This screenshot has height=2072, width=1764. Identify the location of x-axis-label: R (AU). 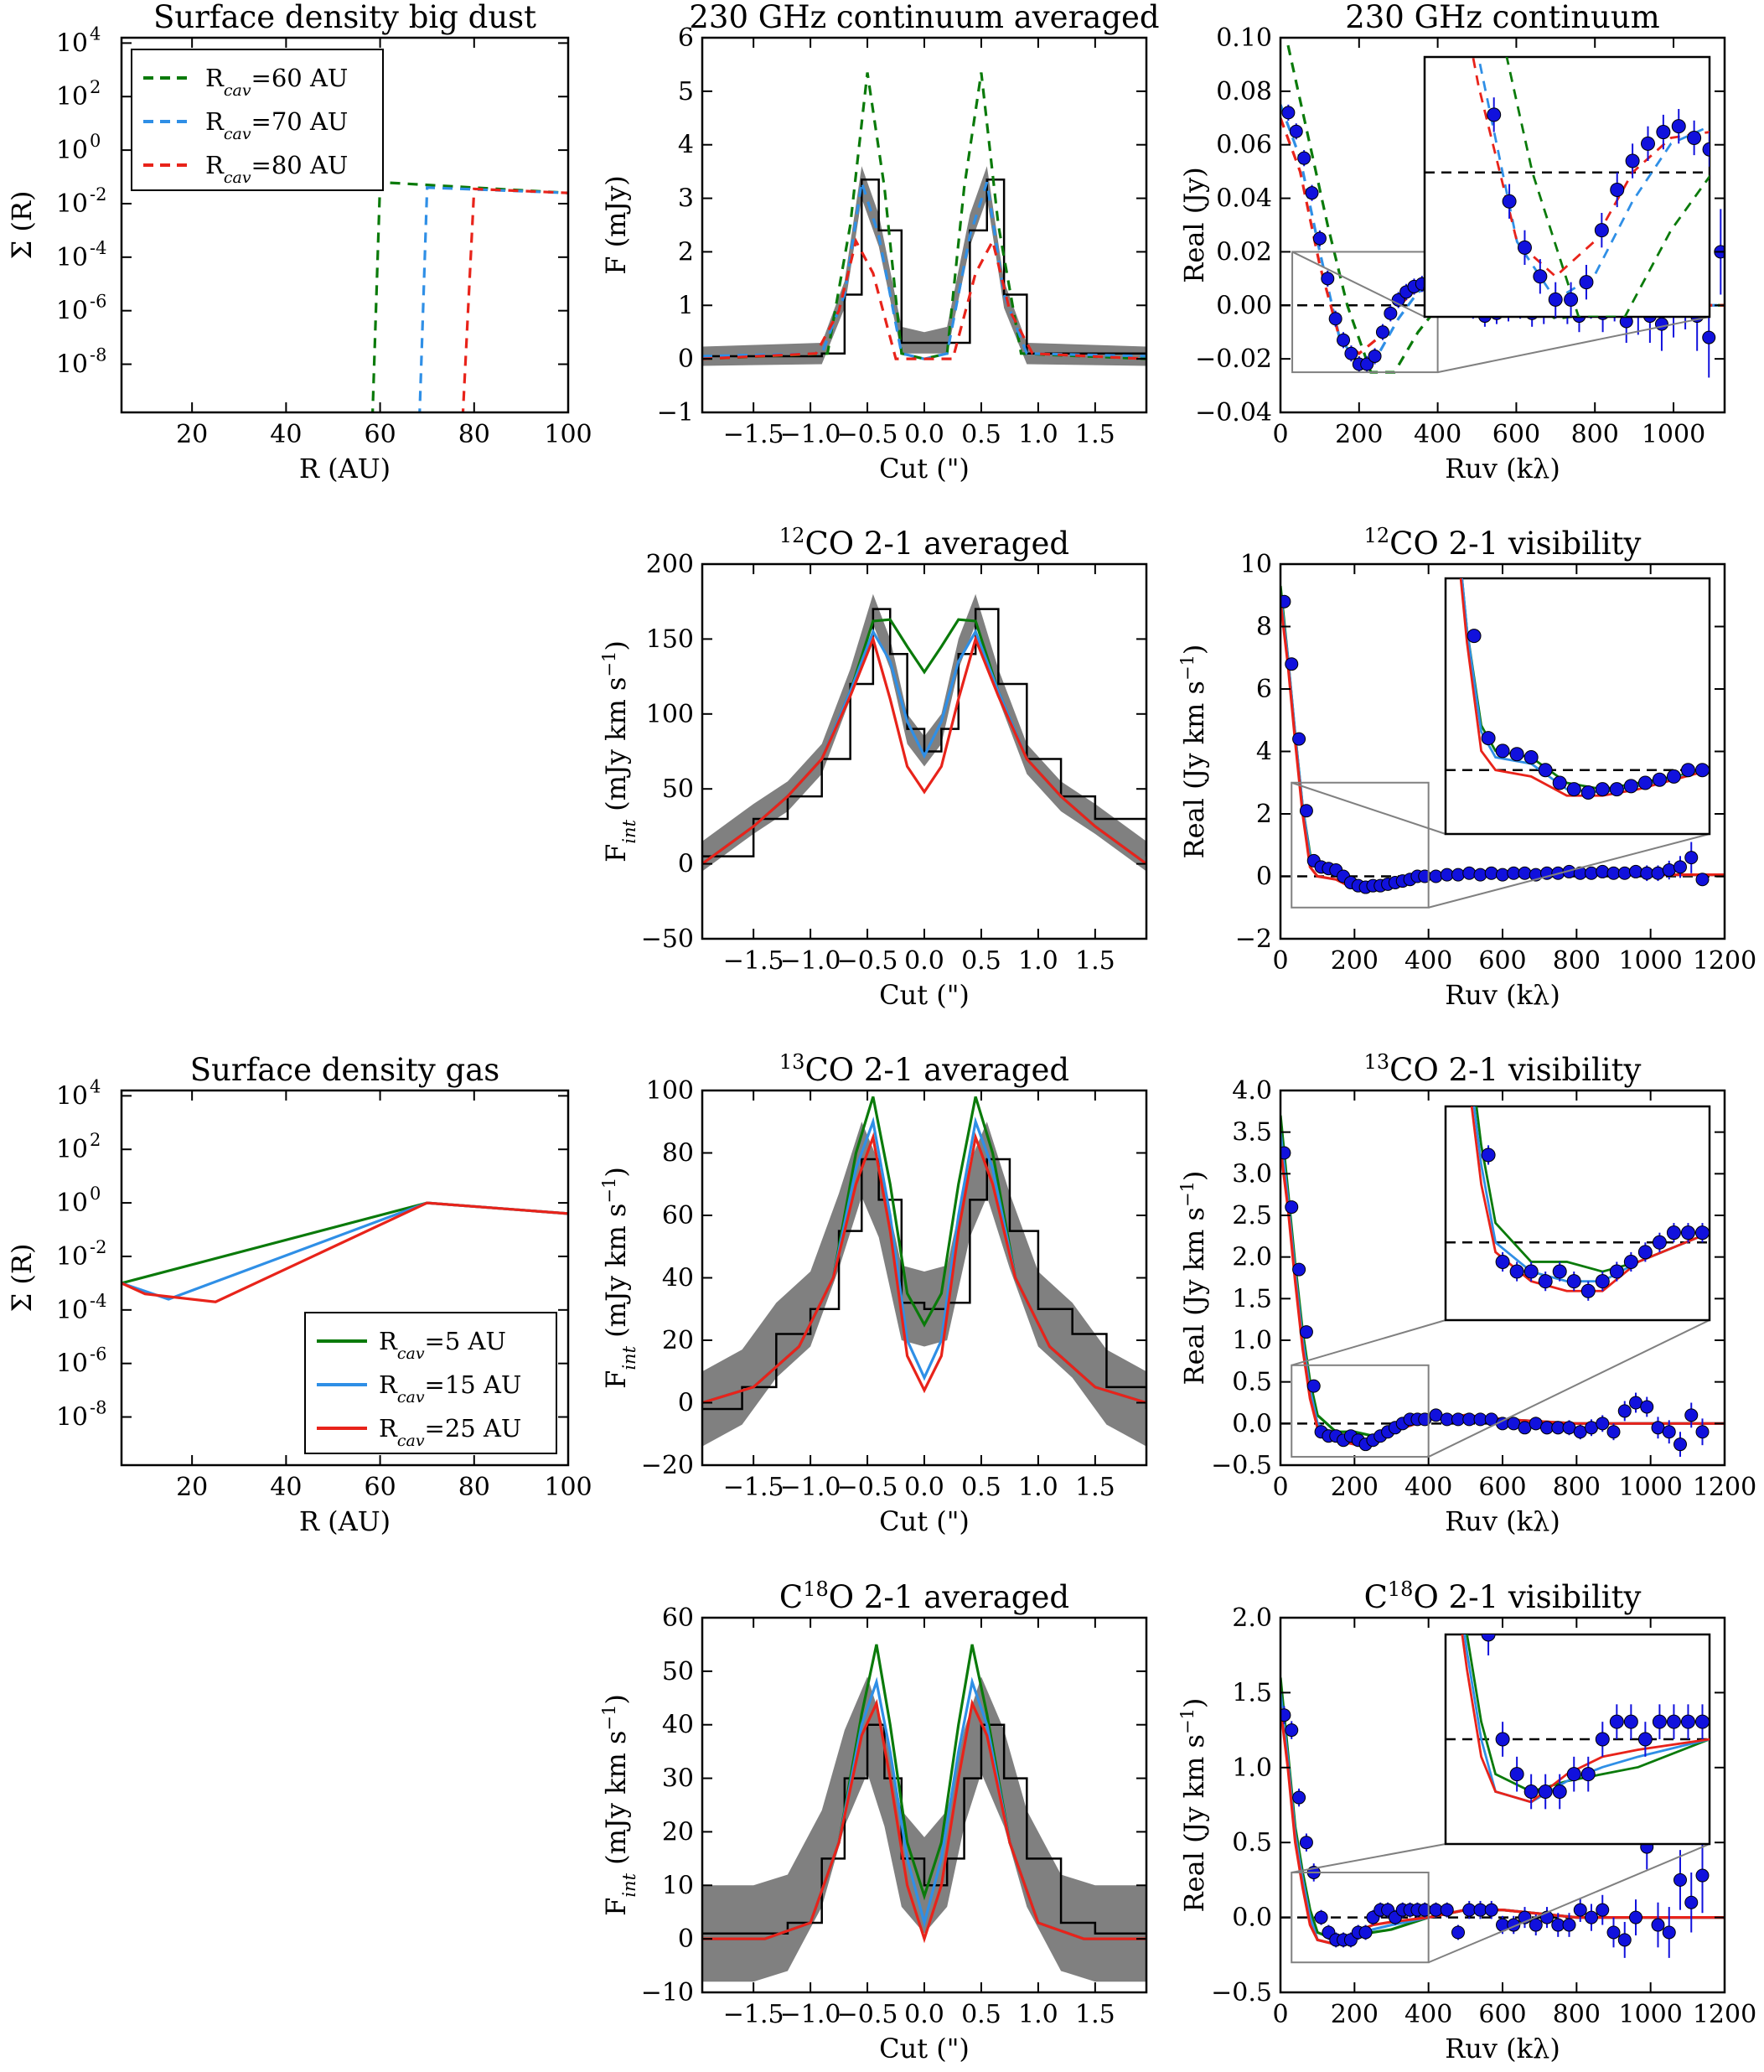
(345, 469).